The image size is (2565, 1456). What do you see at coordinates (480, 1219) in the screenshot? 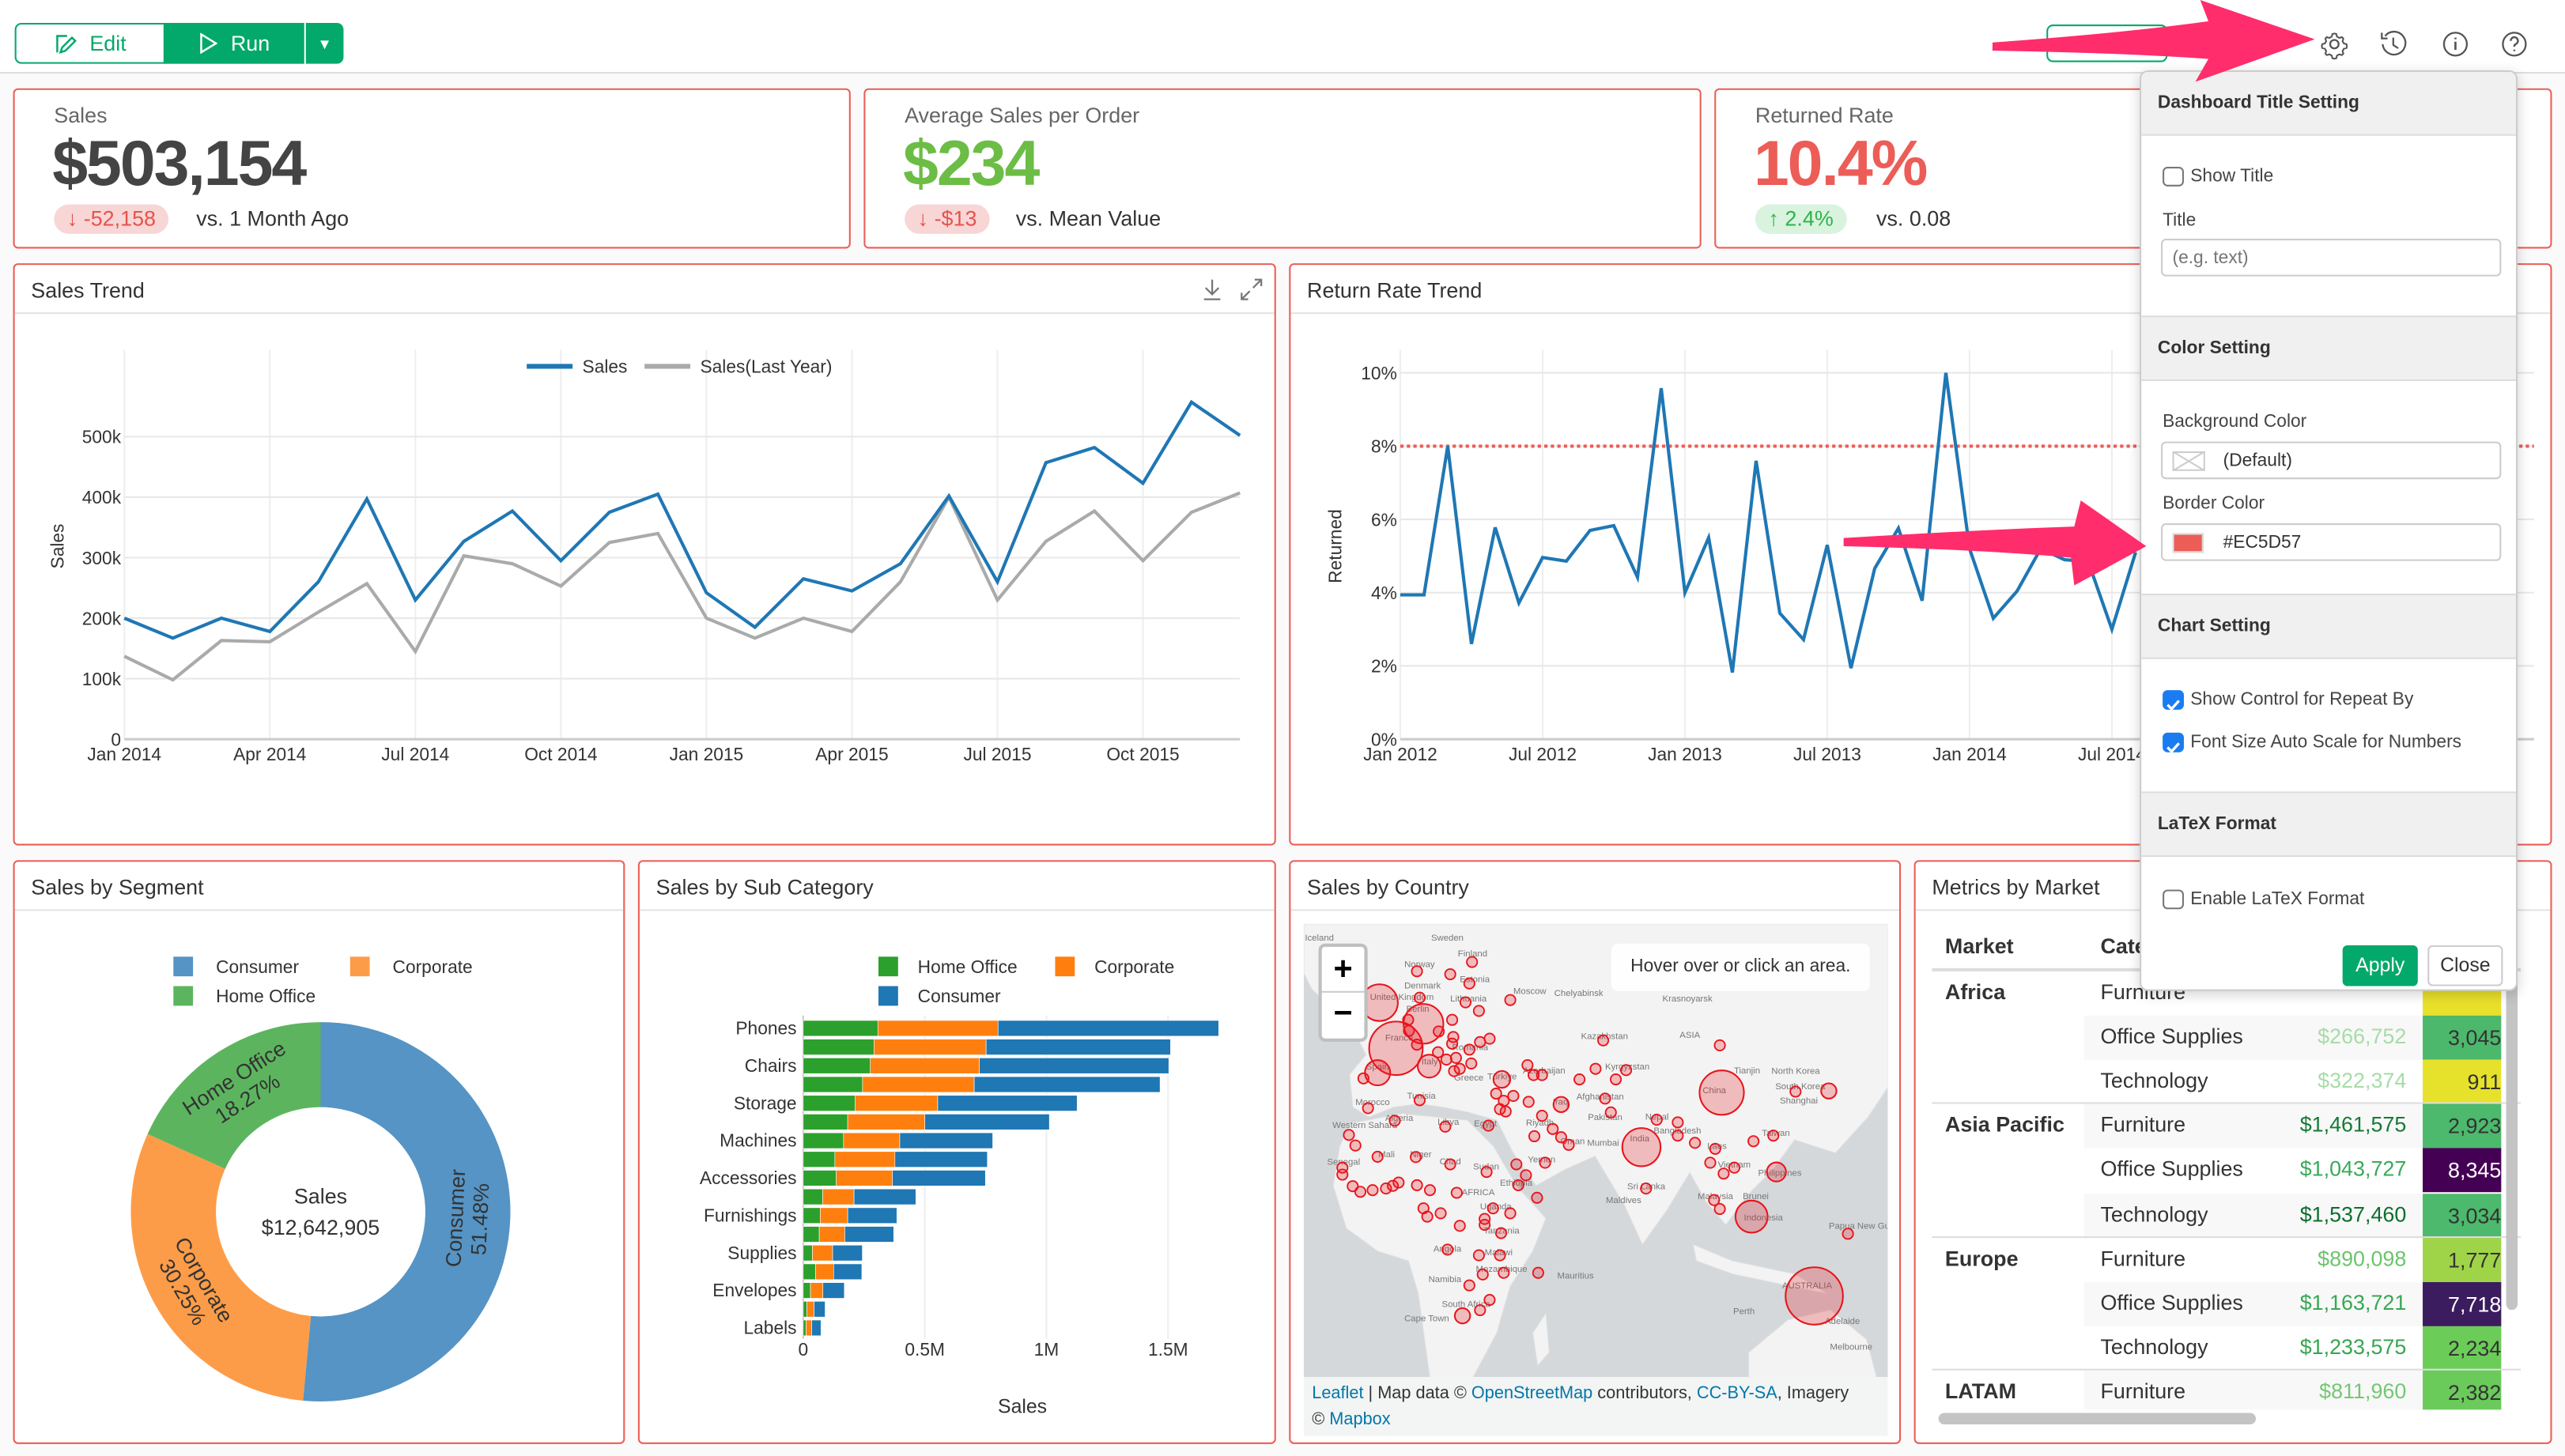
I see `slice-percent: 51.48%` at bounding box center [480, 1219].